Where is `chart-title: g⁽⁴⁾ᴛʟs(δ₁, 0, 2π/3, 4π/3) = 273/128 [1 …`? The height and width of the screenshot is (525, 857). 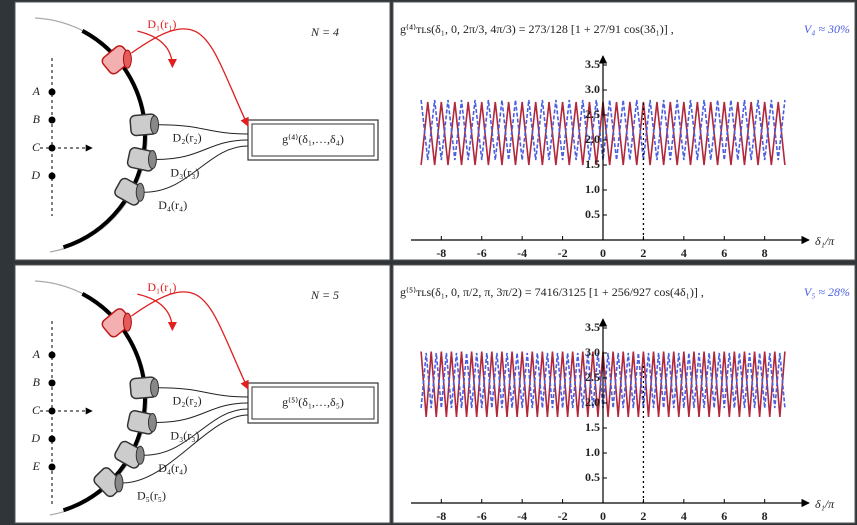 chart-title: g⁽⁴⁾ᴛʟs(δ₁, 0, 2π/3, 4π/3) = 273/128 [1 … is located at coordinates (537, 29).